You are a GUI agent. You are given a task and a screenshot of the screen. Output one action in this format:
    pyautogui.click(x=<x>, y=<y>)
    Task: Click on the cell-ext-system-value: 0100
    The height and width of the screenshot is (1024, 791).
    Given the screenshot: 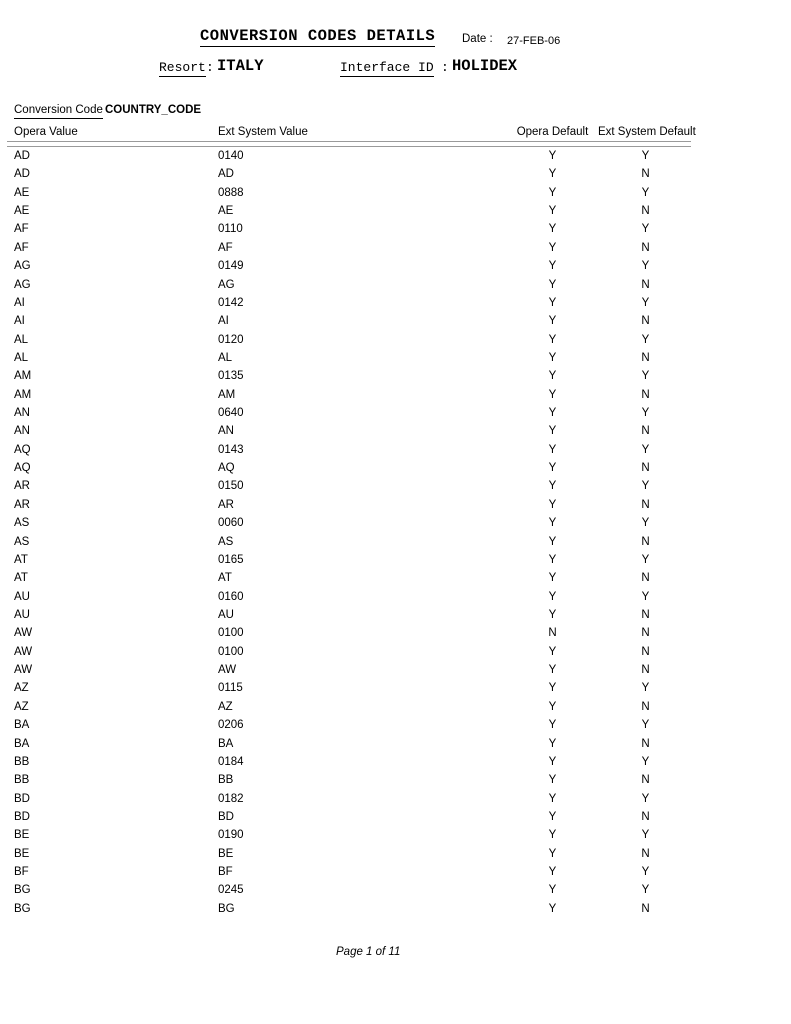 What is the action you would take?
    pyautogui.click(x=231, y=633)
    